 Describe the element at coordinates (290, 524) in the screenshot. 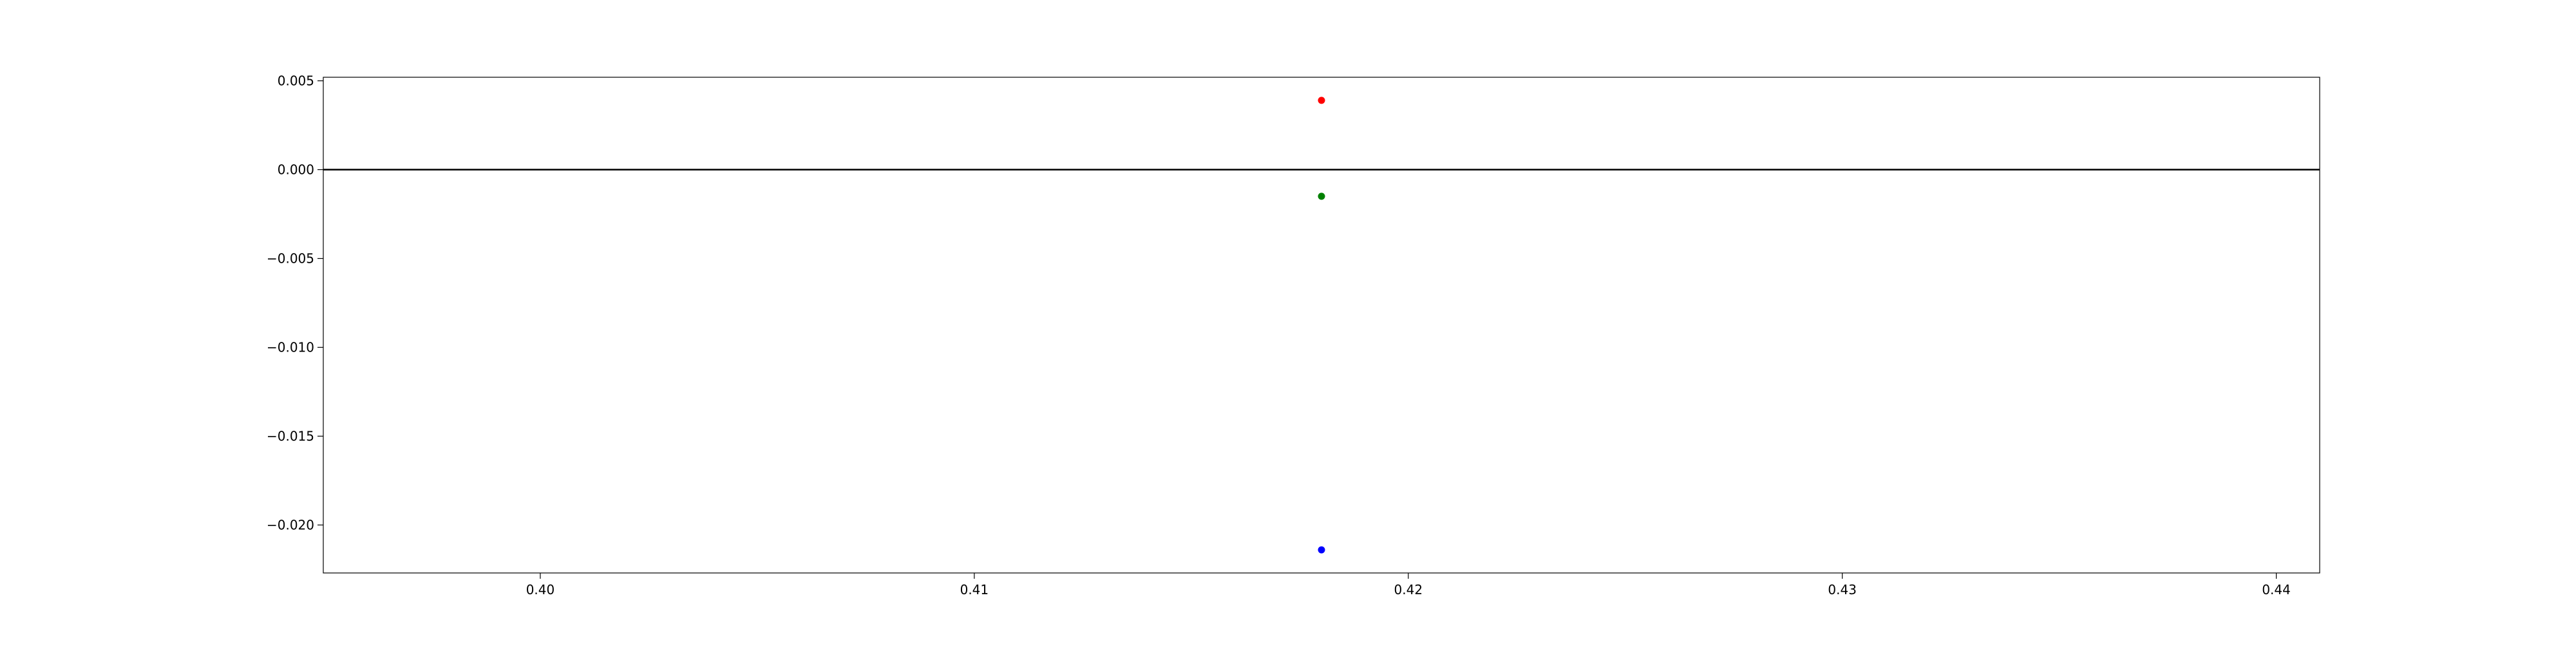

I see `y-tick-label: −0.020` at that location.